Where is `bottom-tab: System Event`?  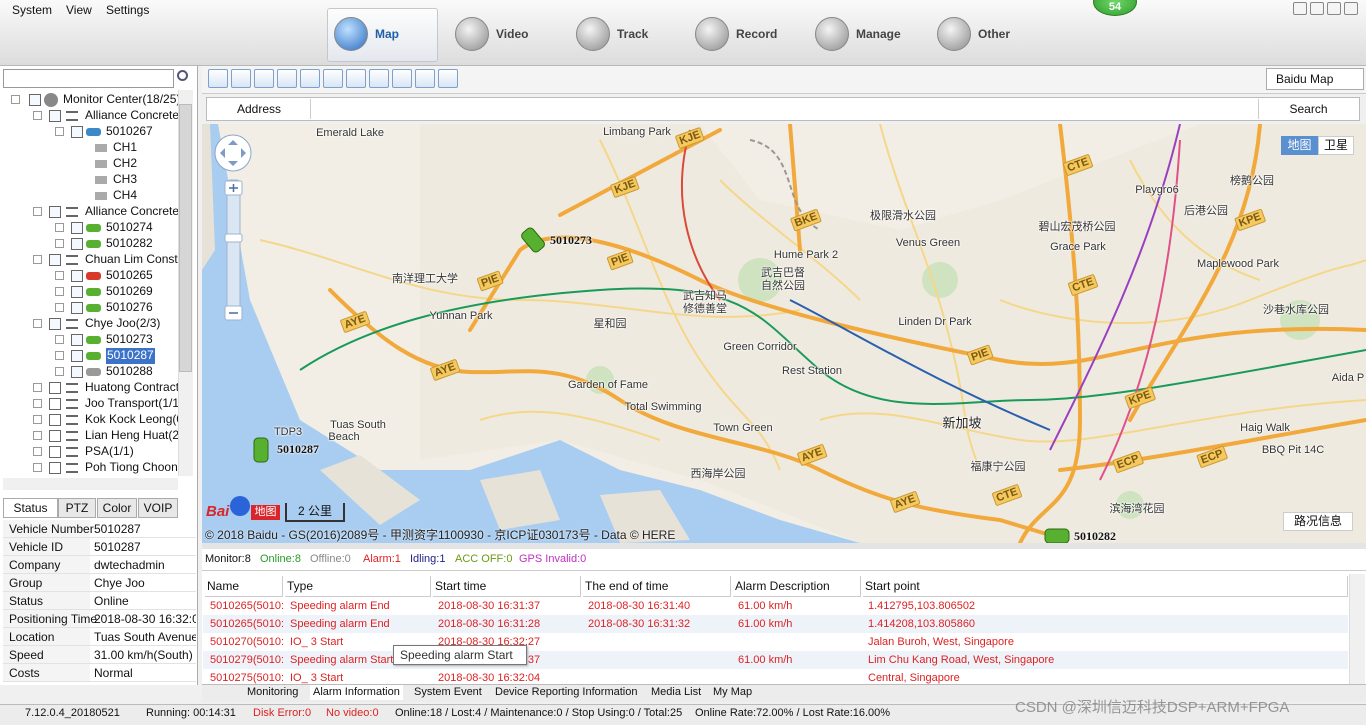 bottom-tab: System Event is located at coordinates (448, 692).